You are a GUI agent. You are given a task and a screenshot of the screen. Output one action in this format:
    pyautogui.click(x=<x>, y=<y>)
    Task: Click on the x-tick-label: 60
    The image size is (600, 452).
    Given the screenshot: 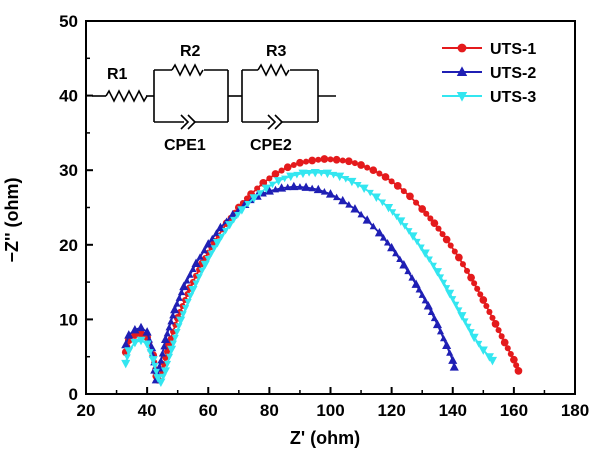 What is the action you would take?
    pyautogui.click(x=208, y=410)
    